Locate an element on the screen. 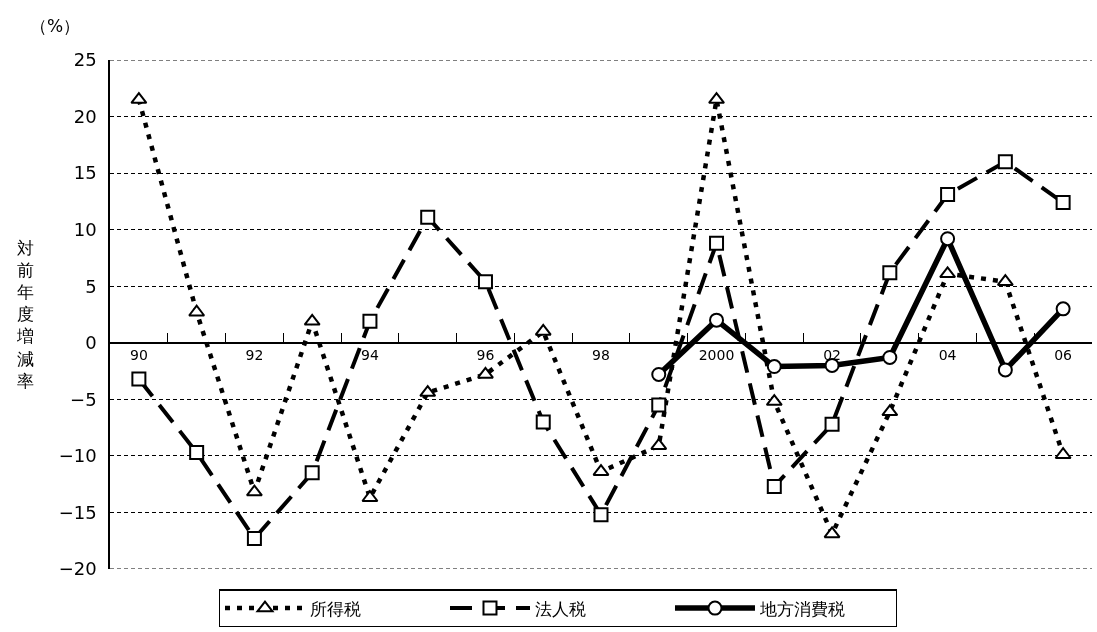  x-tick-label: 06 is located at coordinates (1063, 355).